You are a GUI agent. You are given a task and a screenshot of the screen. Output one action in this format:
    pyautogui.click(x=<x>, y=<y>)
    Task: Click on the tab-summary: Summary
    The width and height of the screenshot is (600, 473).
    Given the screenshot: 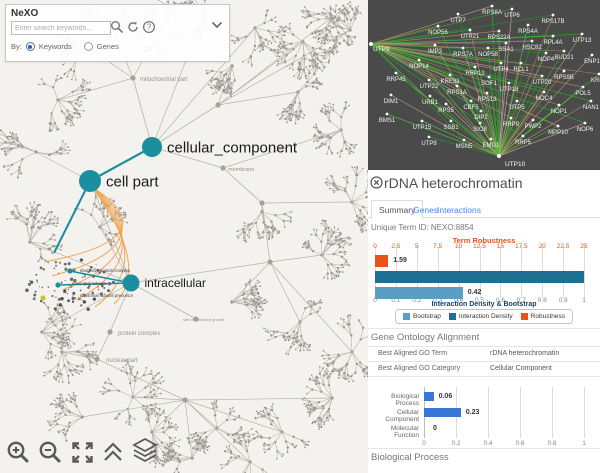 What is the action you would take?
    pyautogui.click(x=397, y=210)
    